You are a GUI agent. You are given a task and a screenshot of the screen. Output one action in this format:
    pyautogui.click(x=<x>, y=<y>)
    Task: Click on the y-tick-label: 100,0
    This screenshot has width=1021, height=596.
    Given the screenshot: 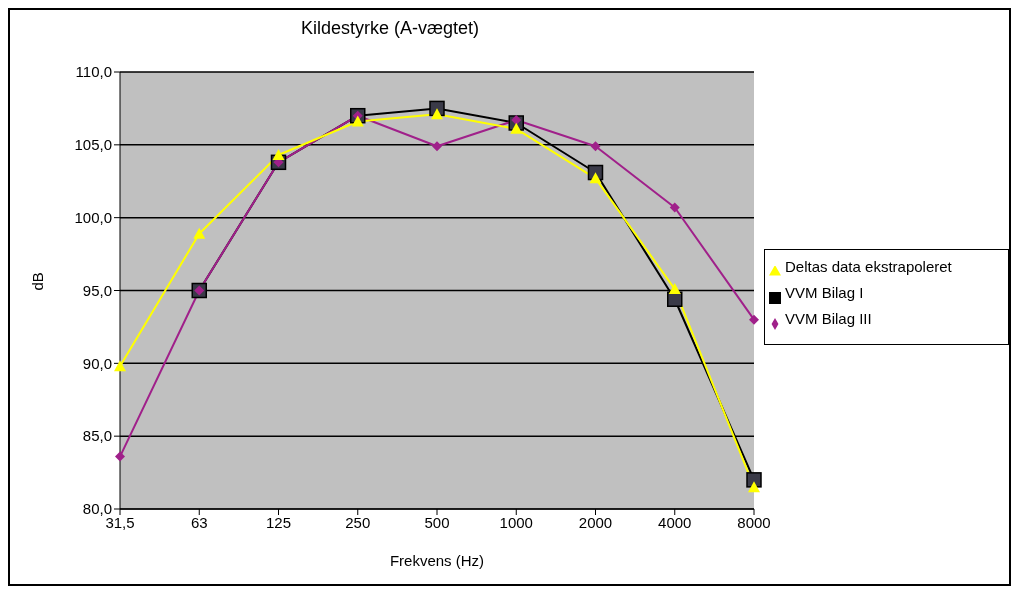 What is the action you would take?
    pyautogui.click(x=93, y=217)
    